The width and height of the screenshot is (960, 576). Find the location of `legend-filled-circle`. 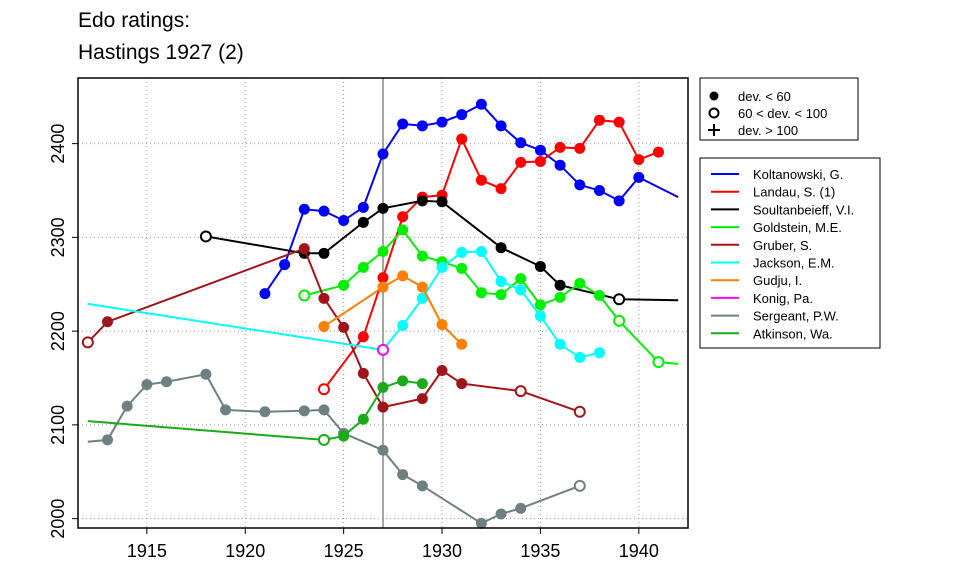

legend-filled-circle is located at coordinates (714, 96).